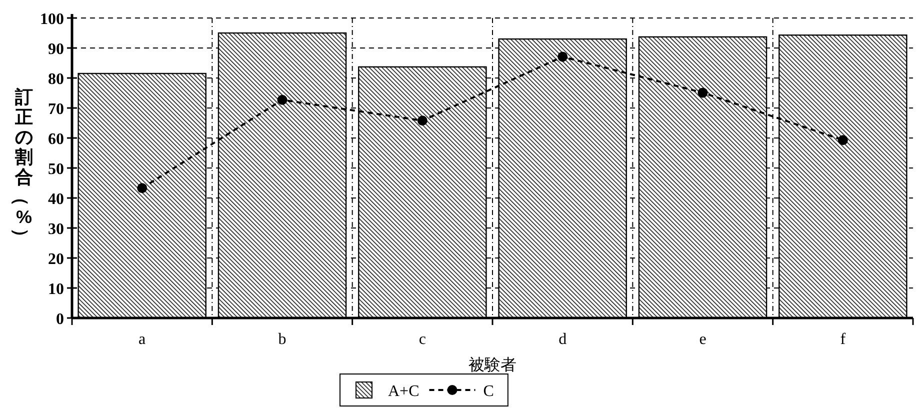 The image size is (917, 409). What do you see at coordinates (56, 229) in the screenshot?
I see `y-tick-label: 30` at bounding box center [56, 229].